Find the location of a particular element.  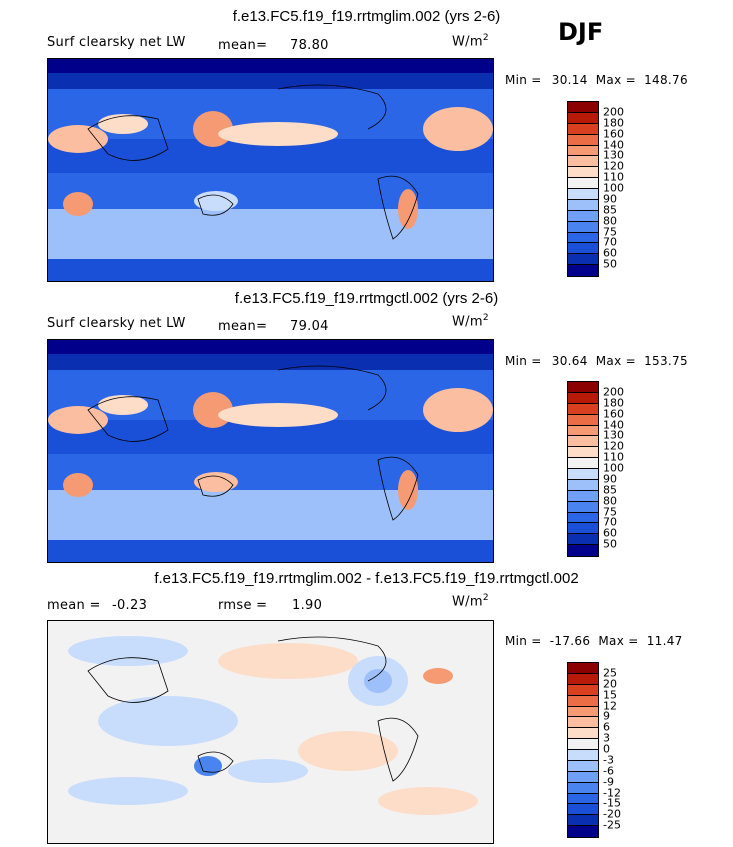

panel-2-max-label: Max = is located at coordinates (615, 361).